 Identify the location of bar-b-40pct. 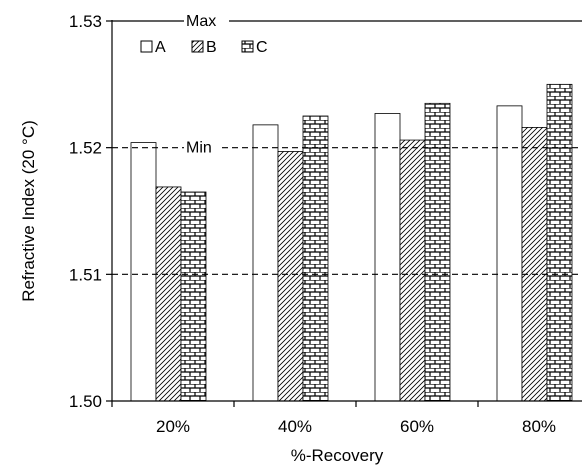
(290, 276).